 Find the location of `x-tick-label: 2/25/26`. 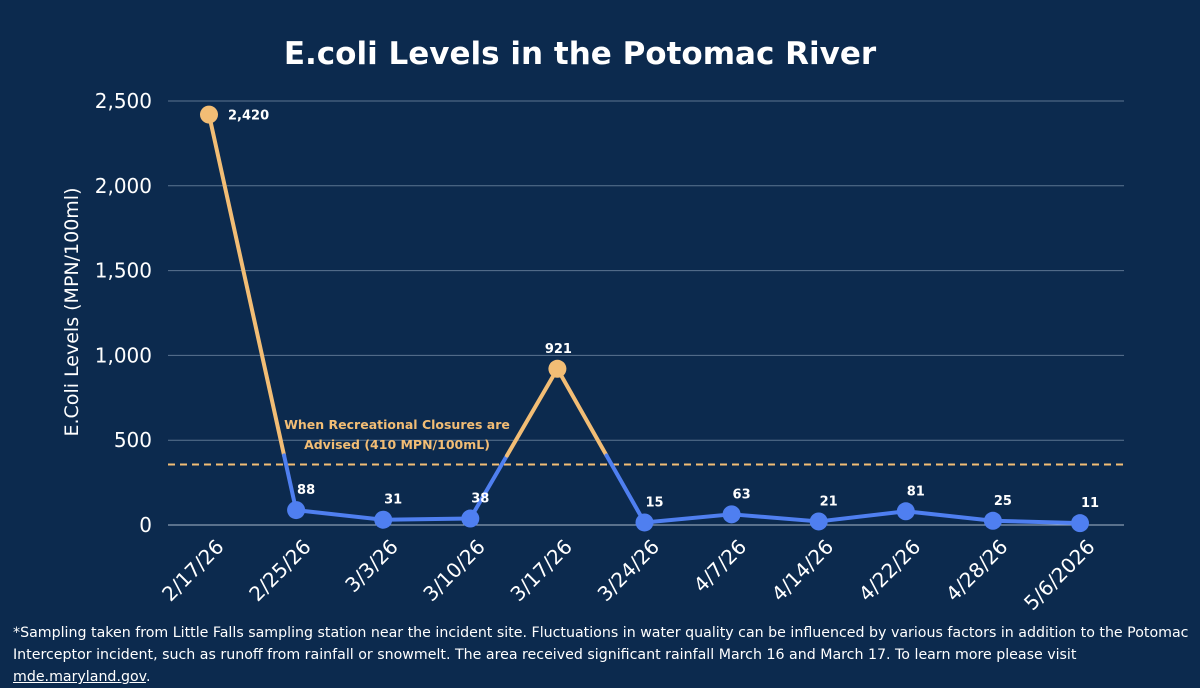

x-tick-label: 2/25/26 is located at coordinates (279, 570).